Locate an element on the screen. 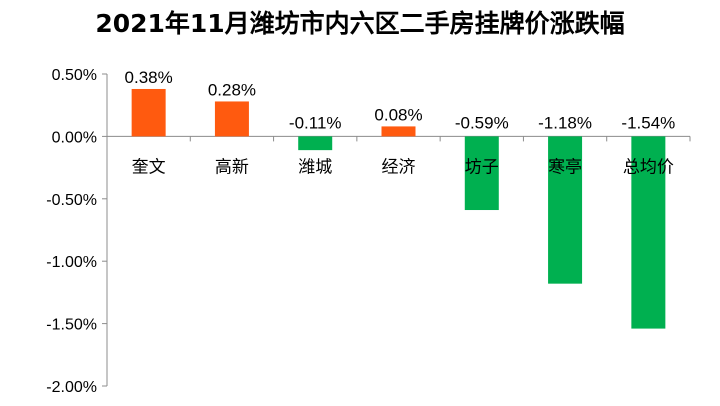 The image size is (720, 406). data-label: -0.59% is located at coordinates (482, 122).